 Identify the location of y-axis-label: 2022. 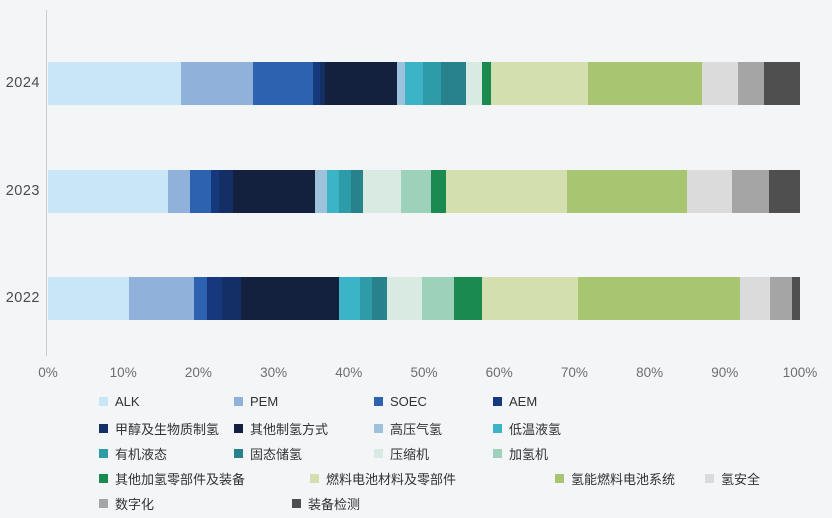
(22, 298).